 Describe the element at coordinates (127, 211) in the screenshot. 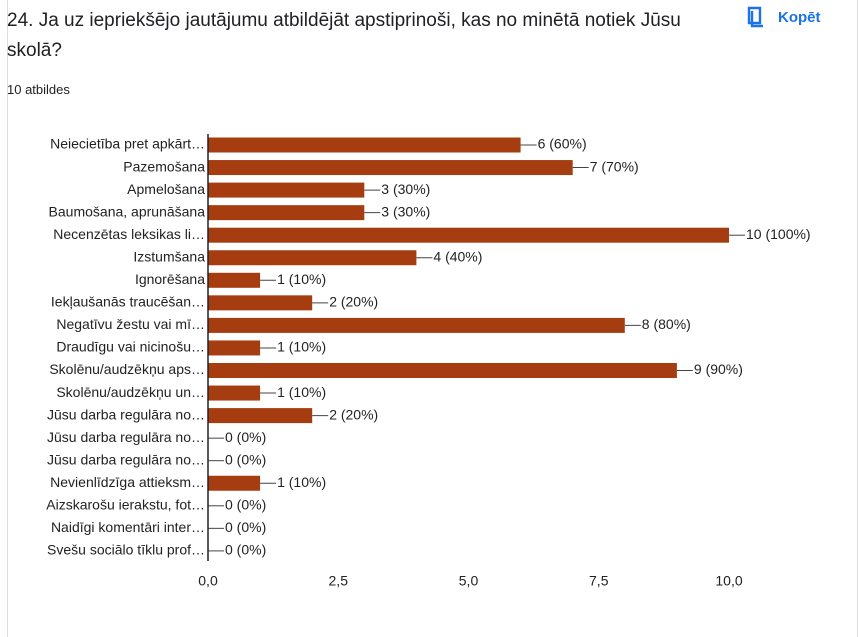

I see `y-tick-label: Baumošana, aprunāšana` at that location.